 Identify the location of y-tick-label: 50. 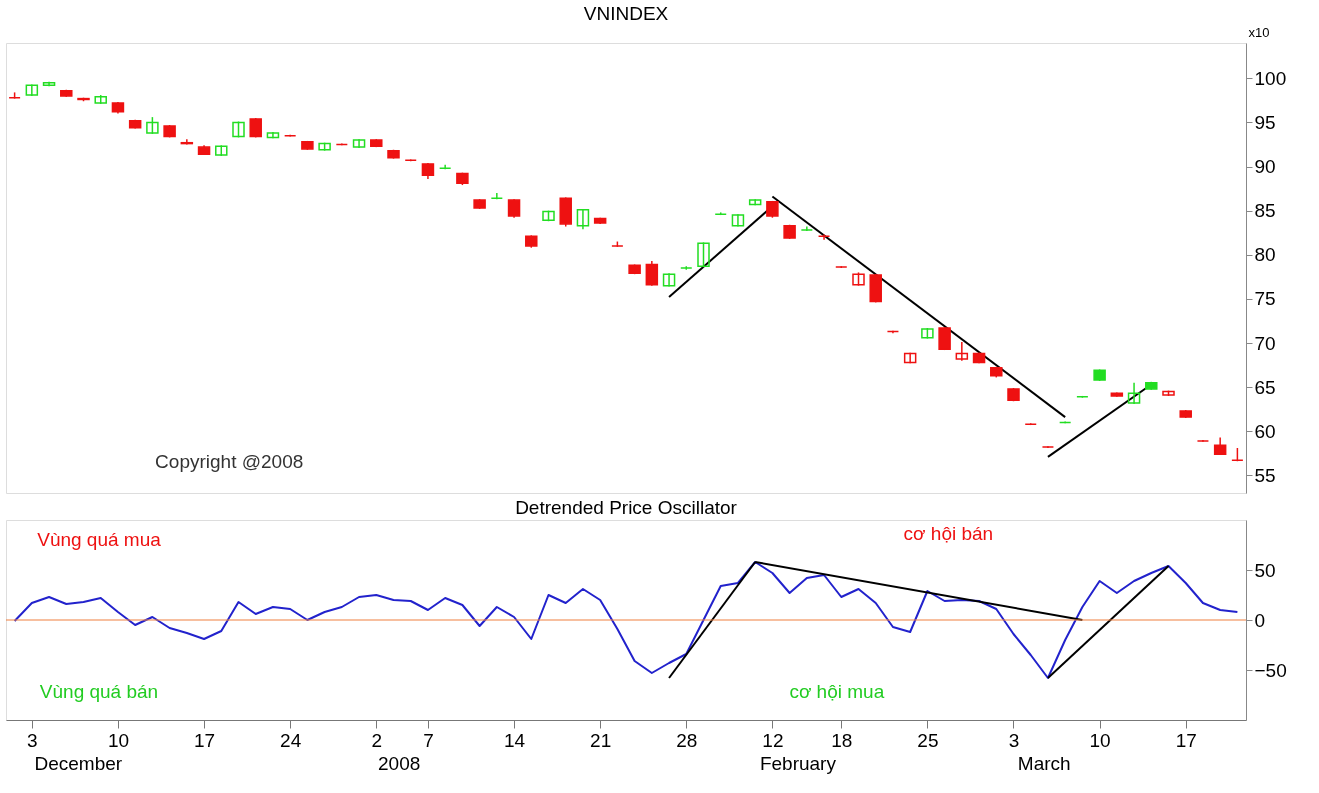
(1265, 570).